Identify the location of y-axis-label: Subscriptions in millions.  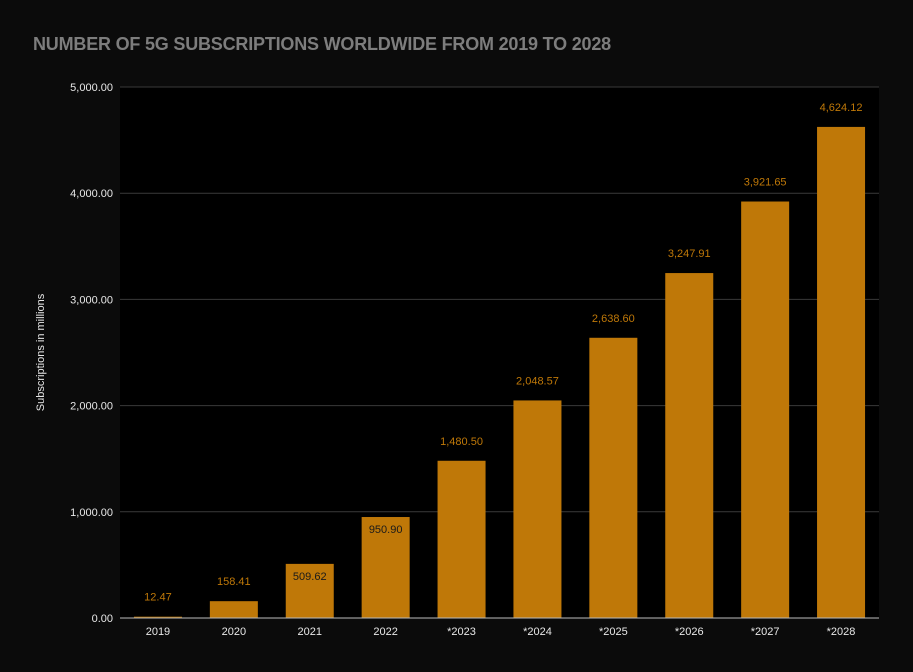
(41, 352).